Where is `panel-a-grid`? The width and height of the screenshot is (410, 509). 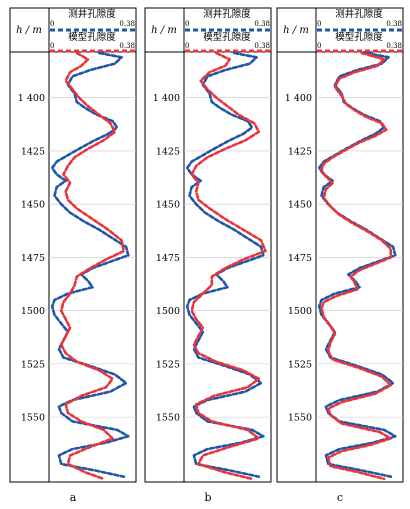
panel-a-grid is located at coordinates (92, 257).